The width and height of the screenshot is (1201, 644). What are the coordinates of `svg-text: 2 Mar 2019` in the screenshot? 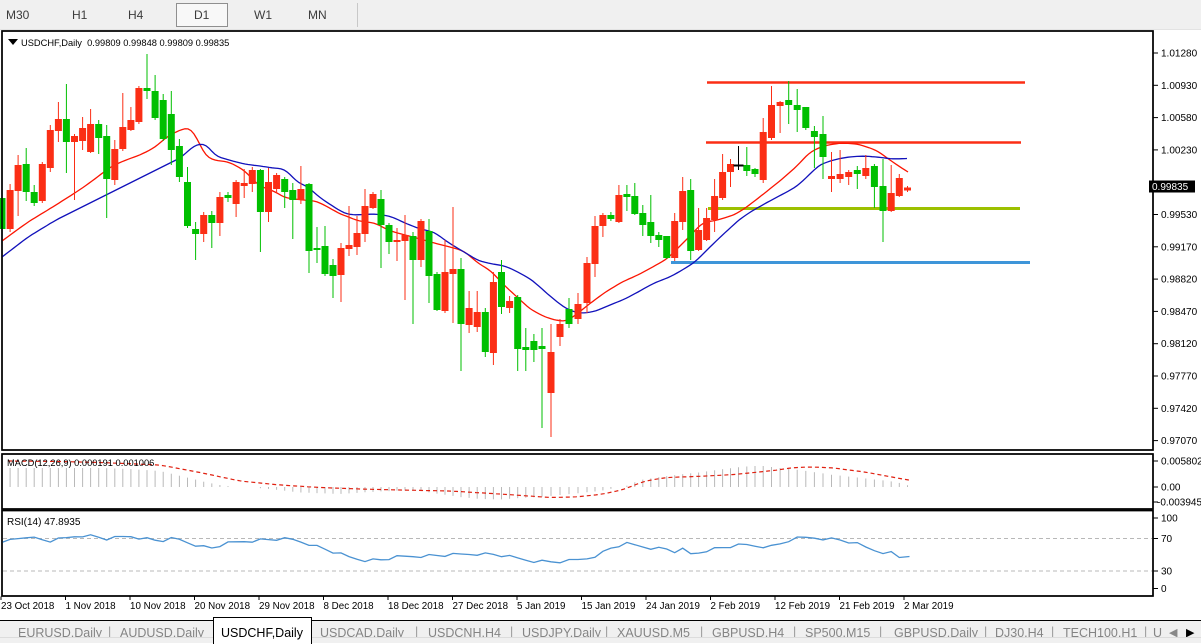 It's located at (929, 606).